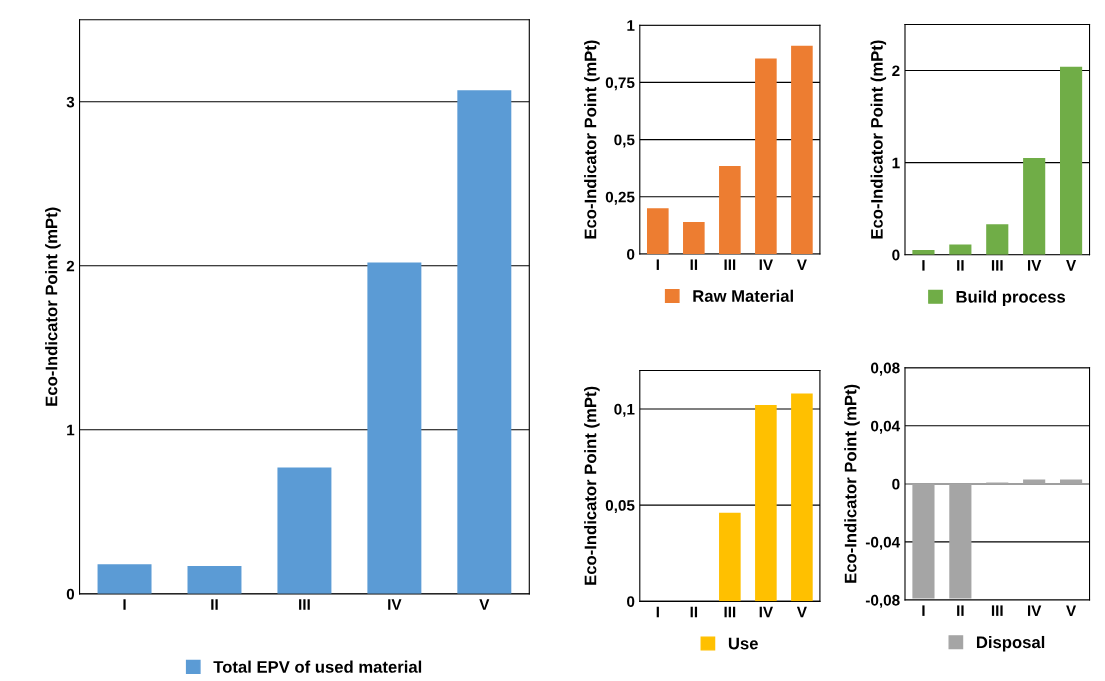  Describe the element at coordinates (1011, 298) in the screenshot. I see `legend-label: Build process` at that location.